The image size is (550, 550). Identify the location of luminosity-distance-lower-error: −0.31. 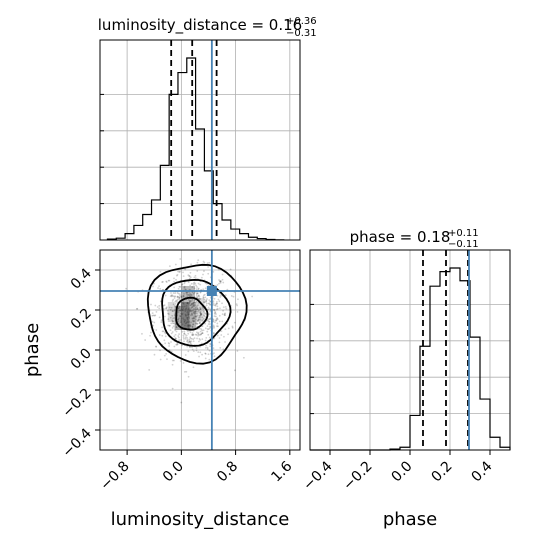
(301, 33).